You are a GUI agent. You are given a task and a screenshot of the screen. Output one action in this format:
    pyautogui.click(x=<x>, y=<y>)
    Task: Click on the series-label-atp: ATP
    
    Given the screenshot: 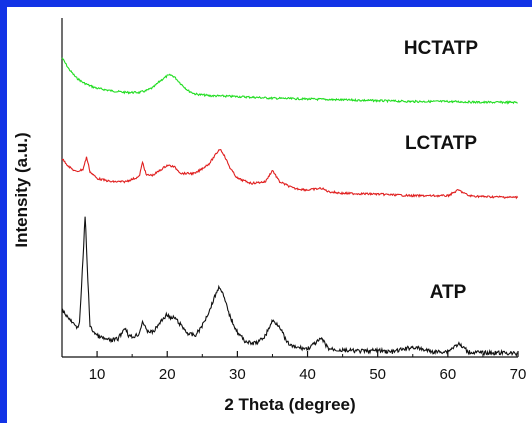 What is the action you would take?
    pyautogui.click(x=448, y=292)
    